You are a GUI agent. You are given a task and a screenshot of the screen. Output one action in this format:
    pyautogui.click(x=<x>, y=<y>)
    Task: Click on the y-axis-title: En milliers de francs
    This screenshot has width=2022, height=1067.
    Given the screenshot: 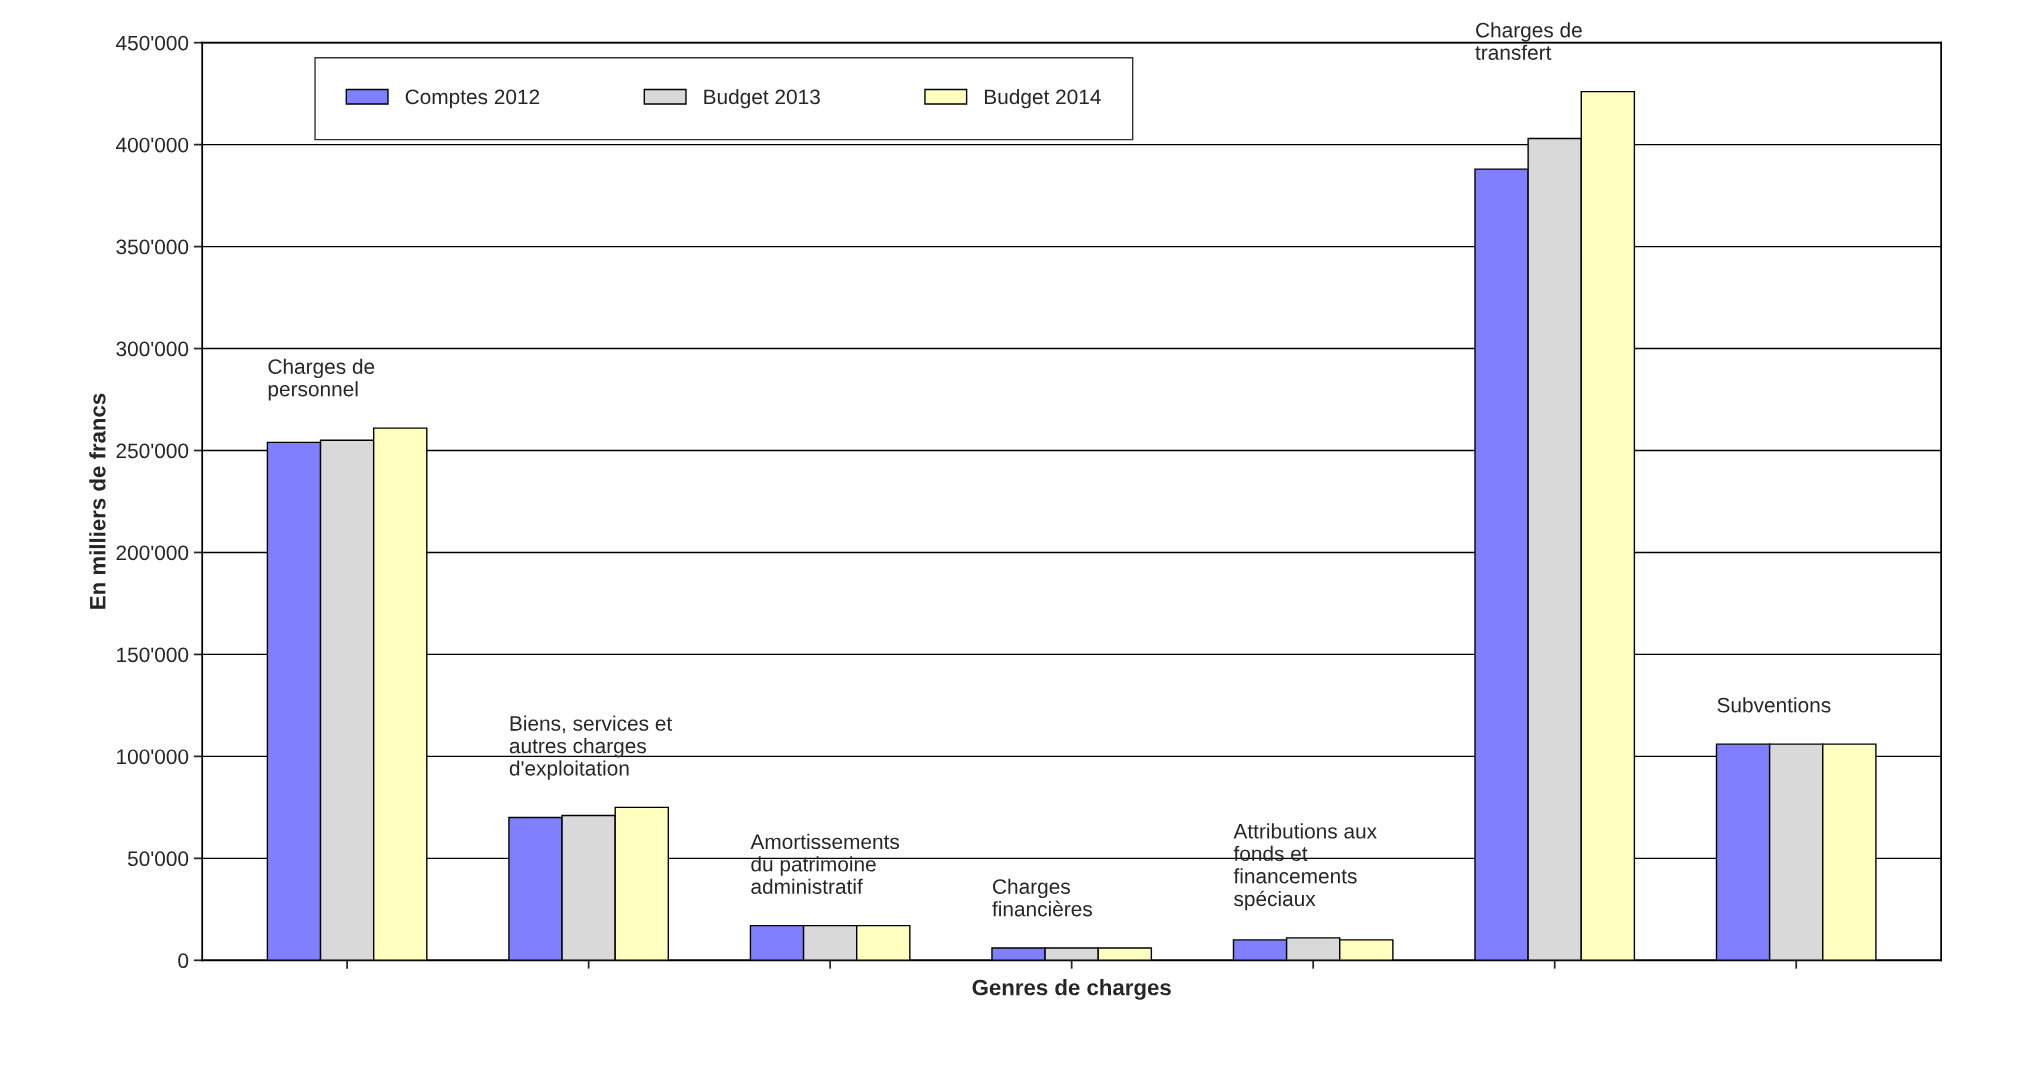 What is the action you would take?
    pyautogui.click(x=97, y=501)
    